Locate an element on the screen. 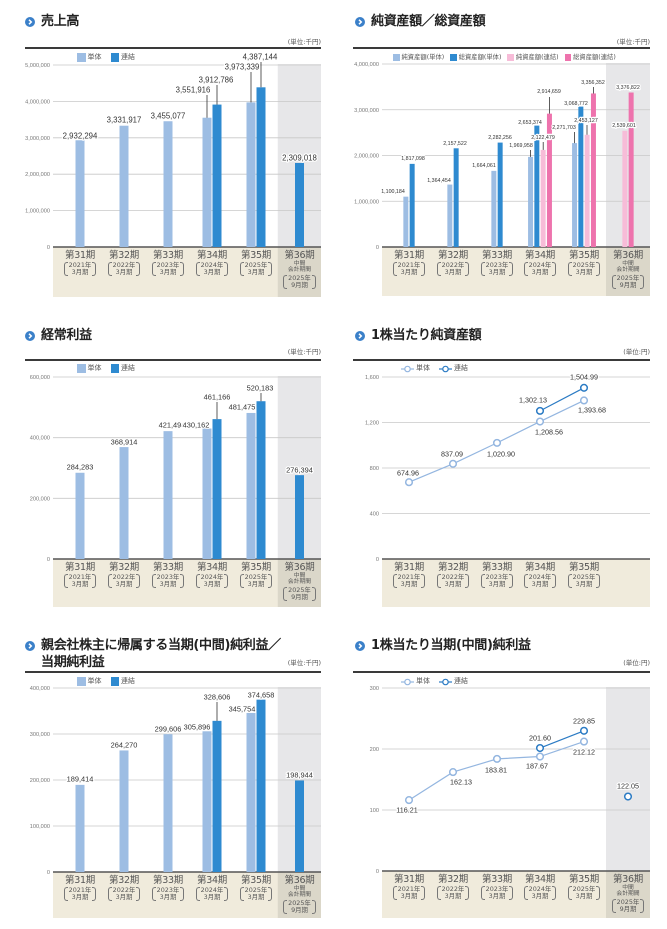 The image size is (667, 929). chart-title-line: 当期純利益 is located at coordinates (73, 662).